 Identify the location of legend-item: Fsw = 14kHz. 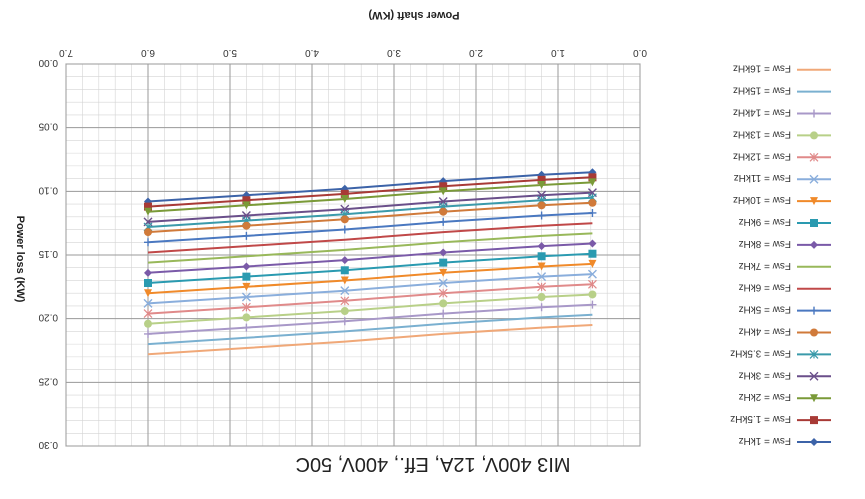
(782, 112).